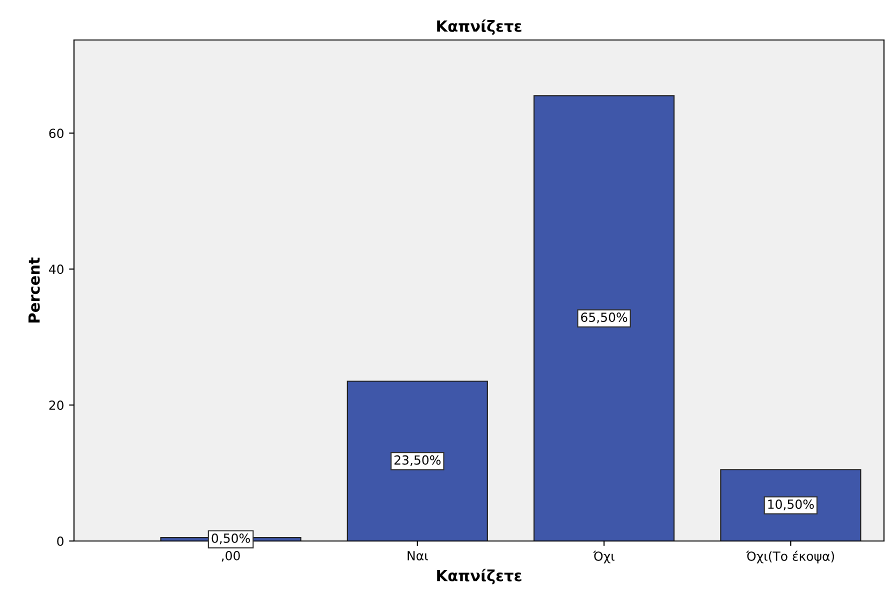 The image size is (885, 597). What do you see at coordinates (231, 556) in the screenshot?
I see `x-tick-label: ,00` at bounding box center [231, 556].